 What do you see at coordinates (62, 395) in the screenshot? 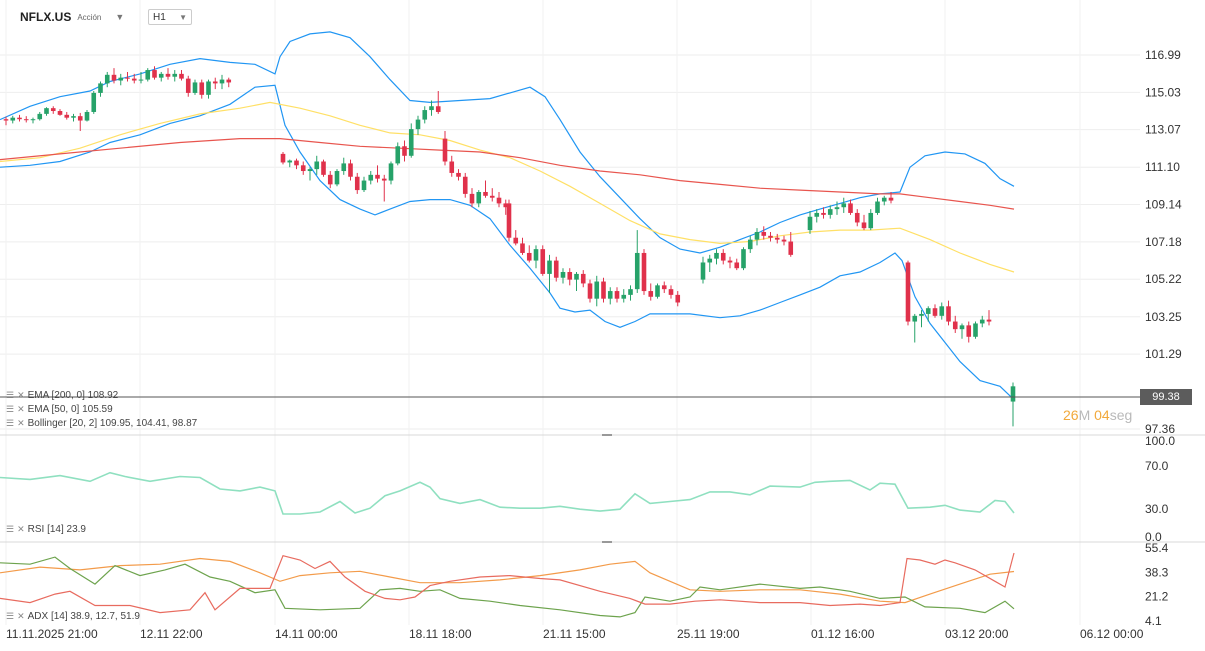
I see `legend-ema200: ☰ ✕ EMA [200, 0] 108.92` at bounding box center [62, 395].